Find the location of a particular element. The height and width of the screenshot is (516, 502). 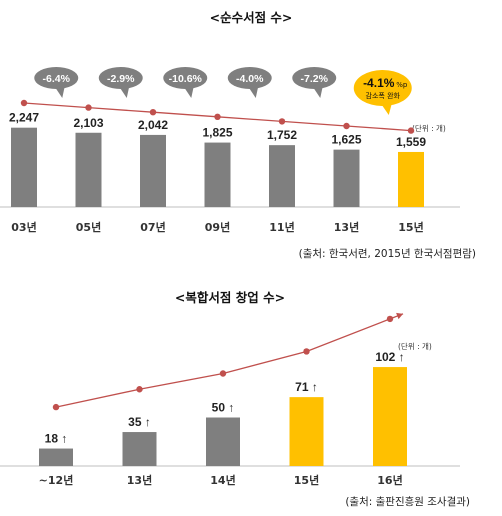

chart1-highlight-bubble is located at coordinates (382, 88).